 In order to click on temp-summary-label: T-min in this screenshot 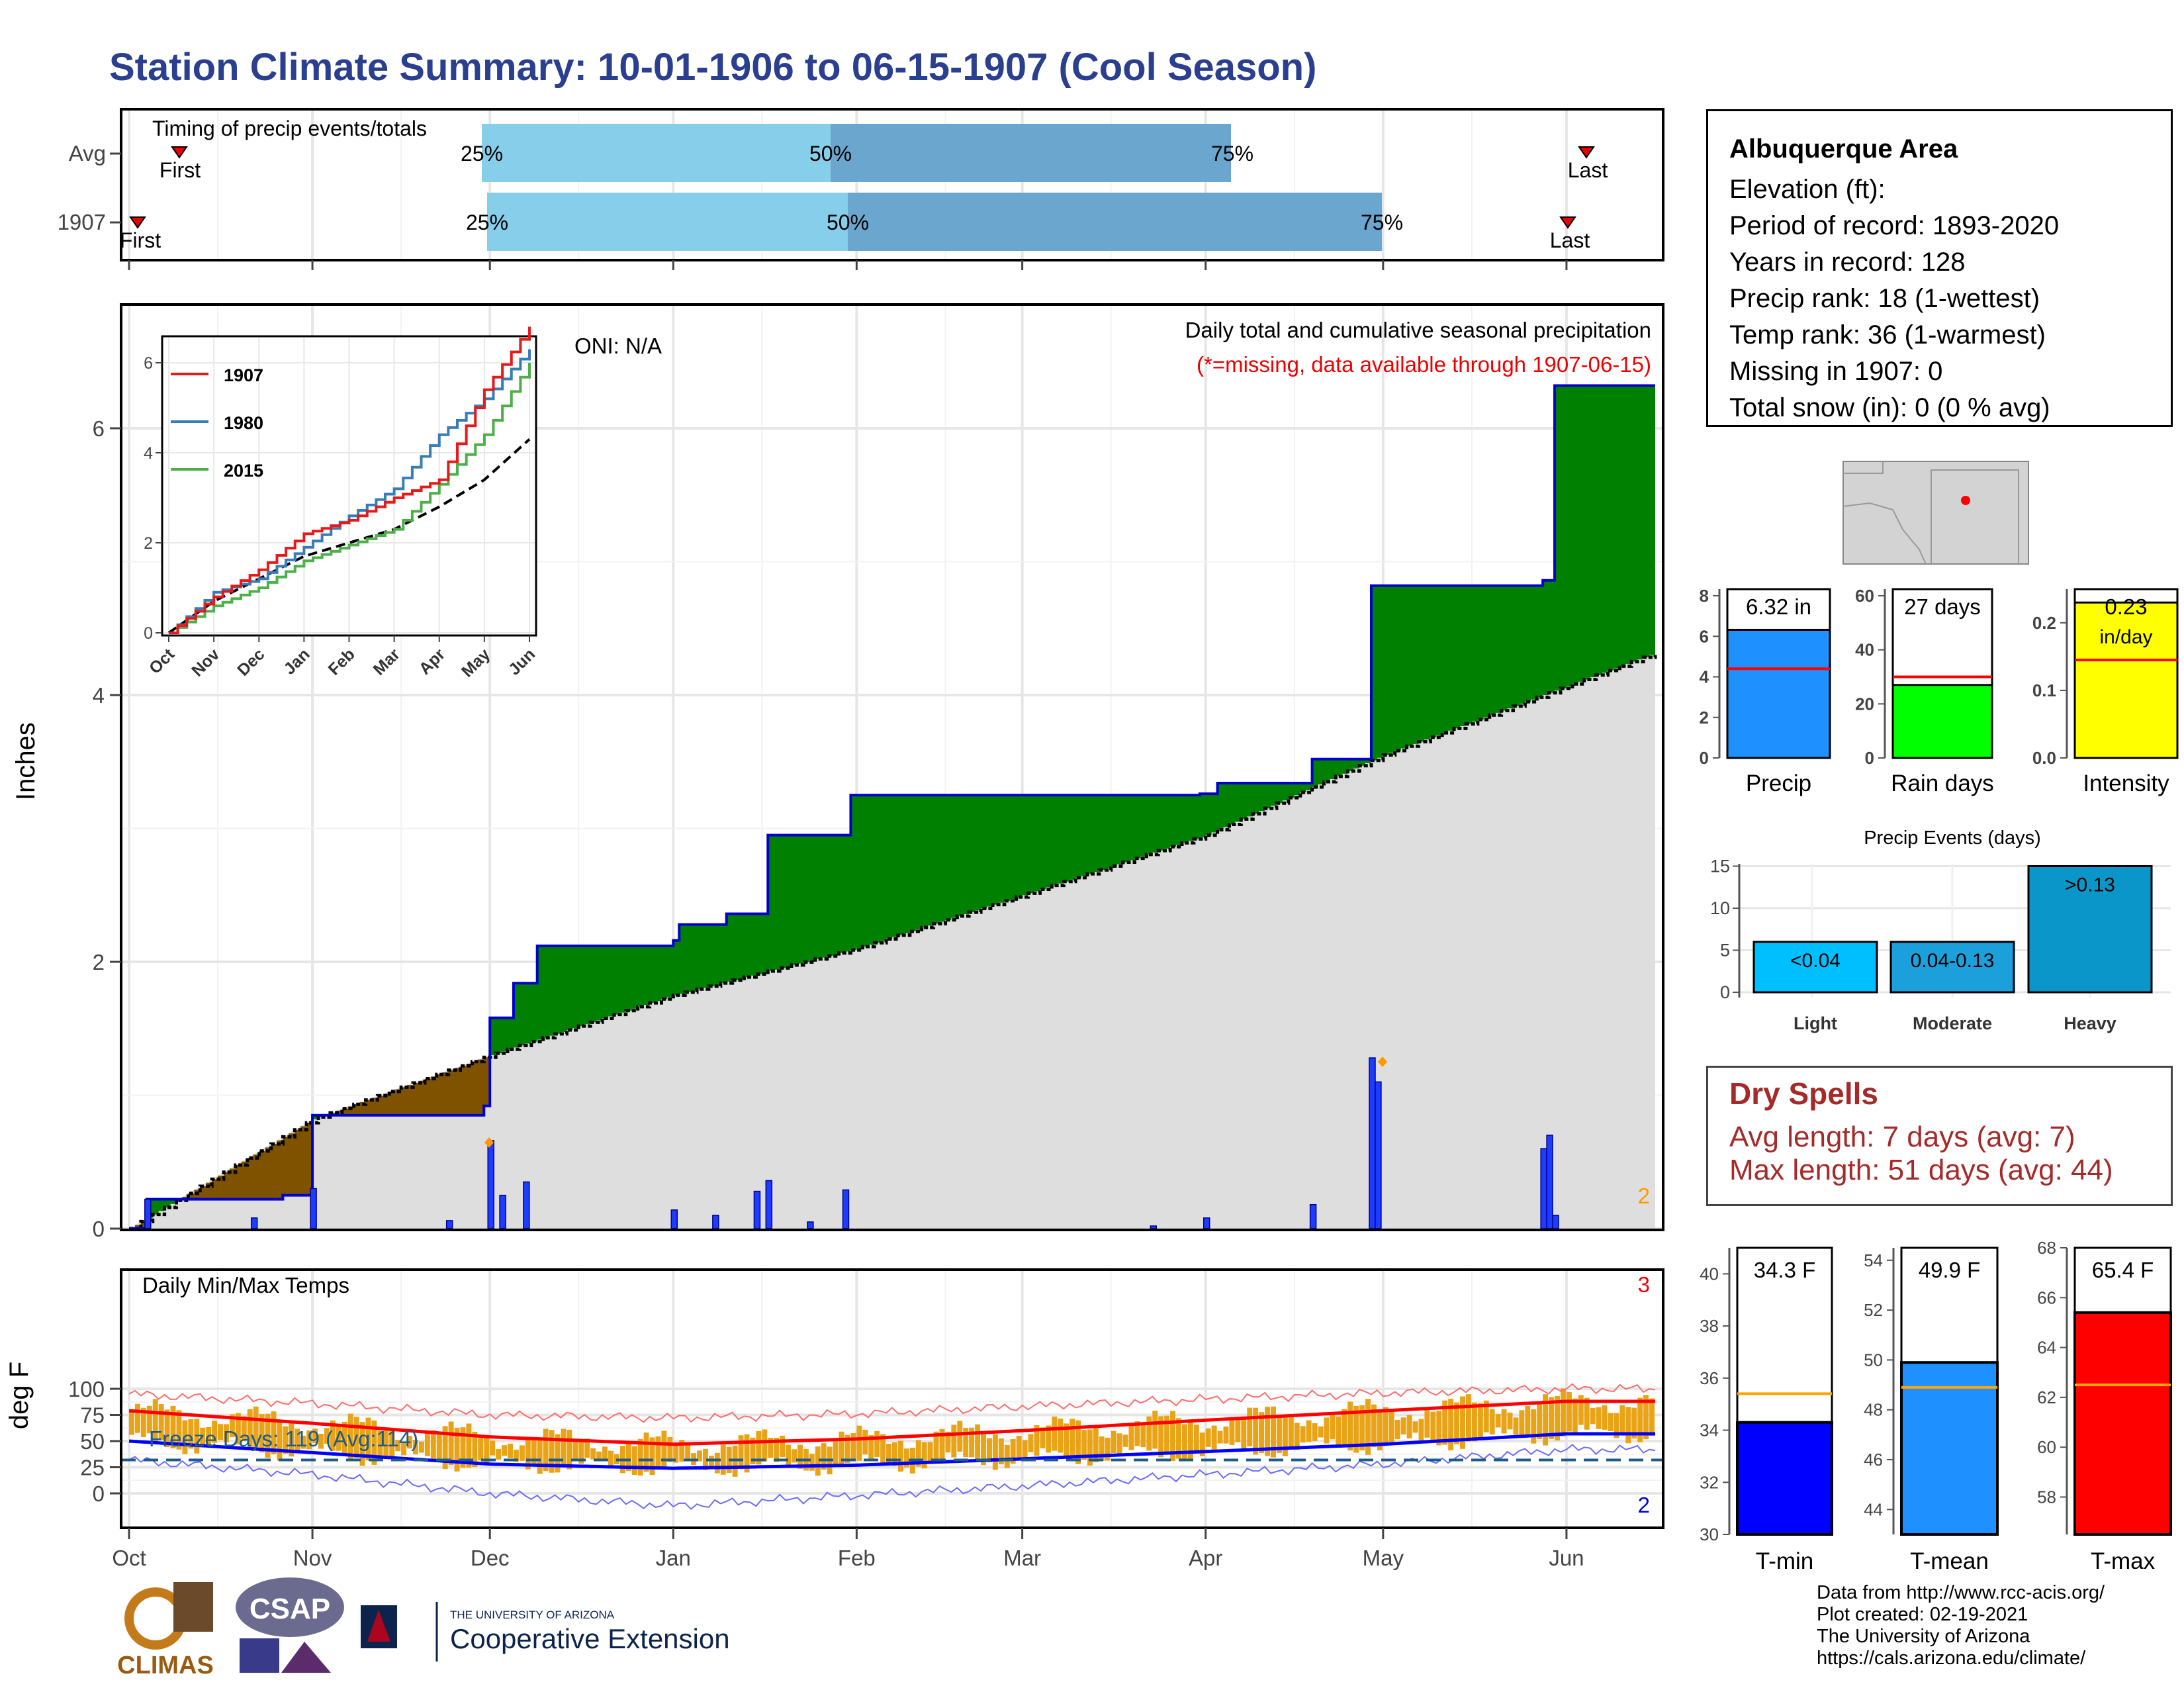, I will do `click(1785, 1561)`.